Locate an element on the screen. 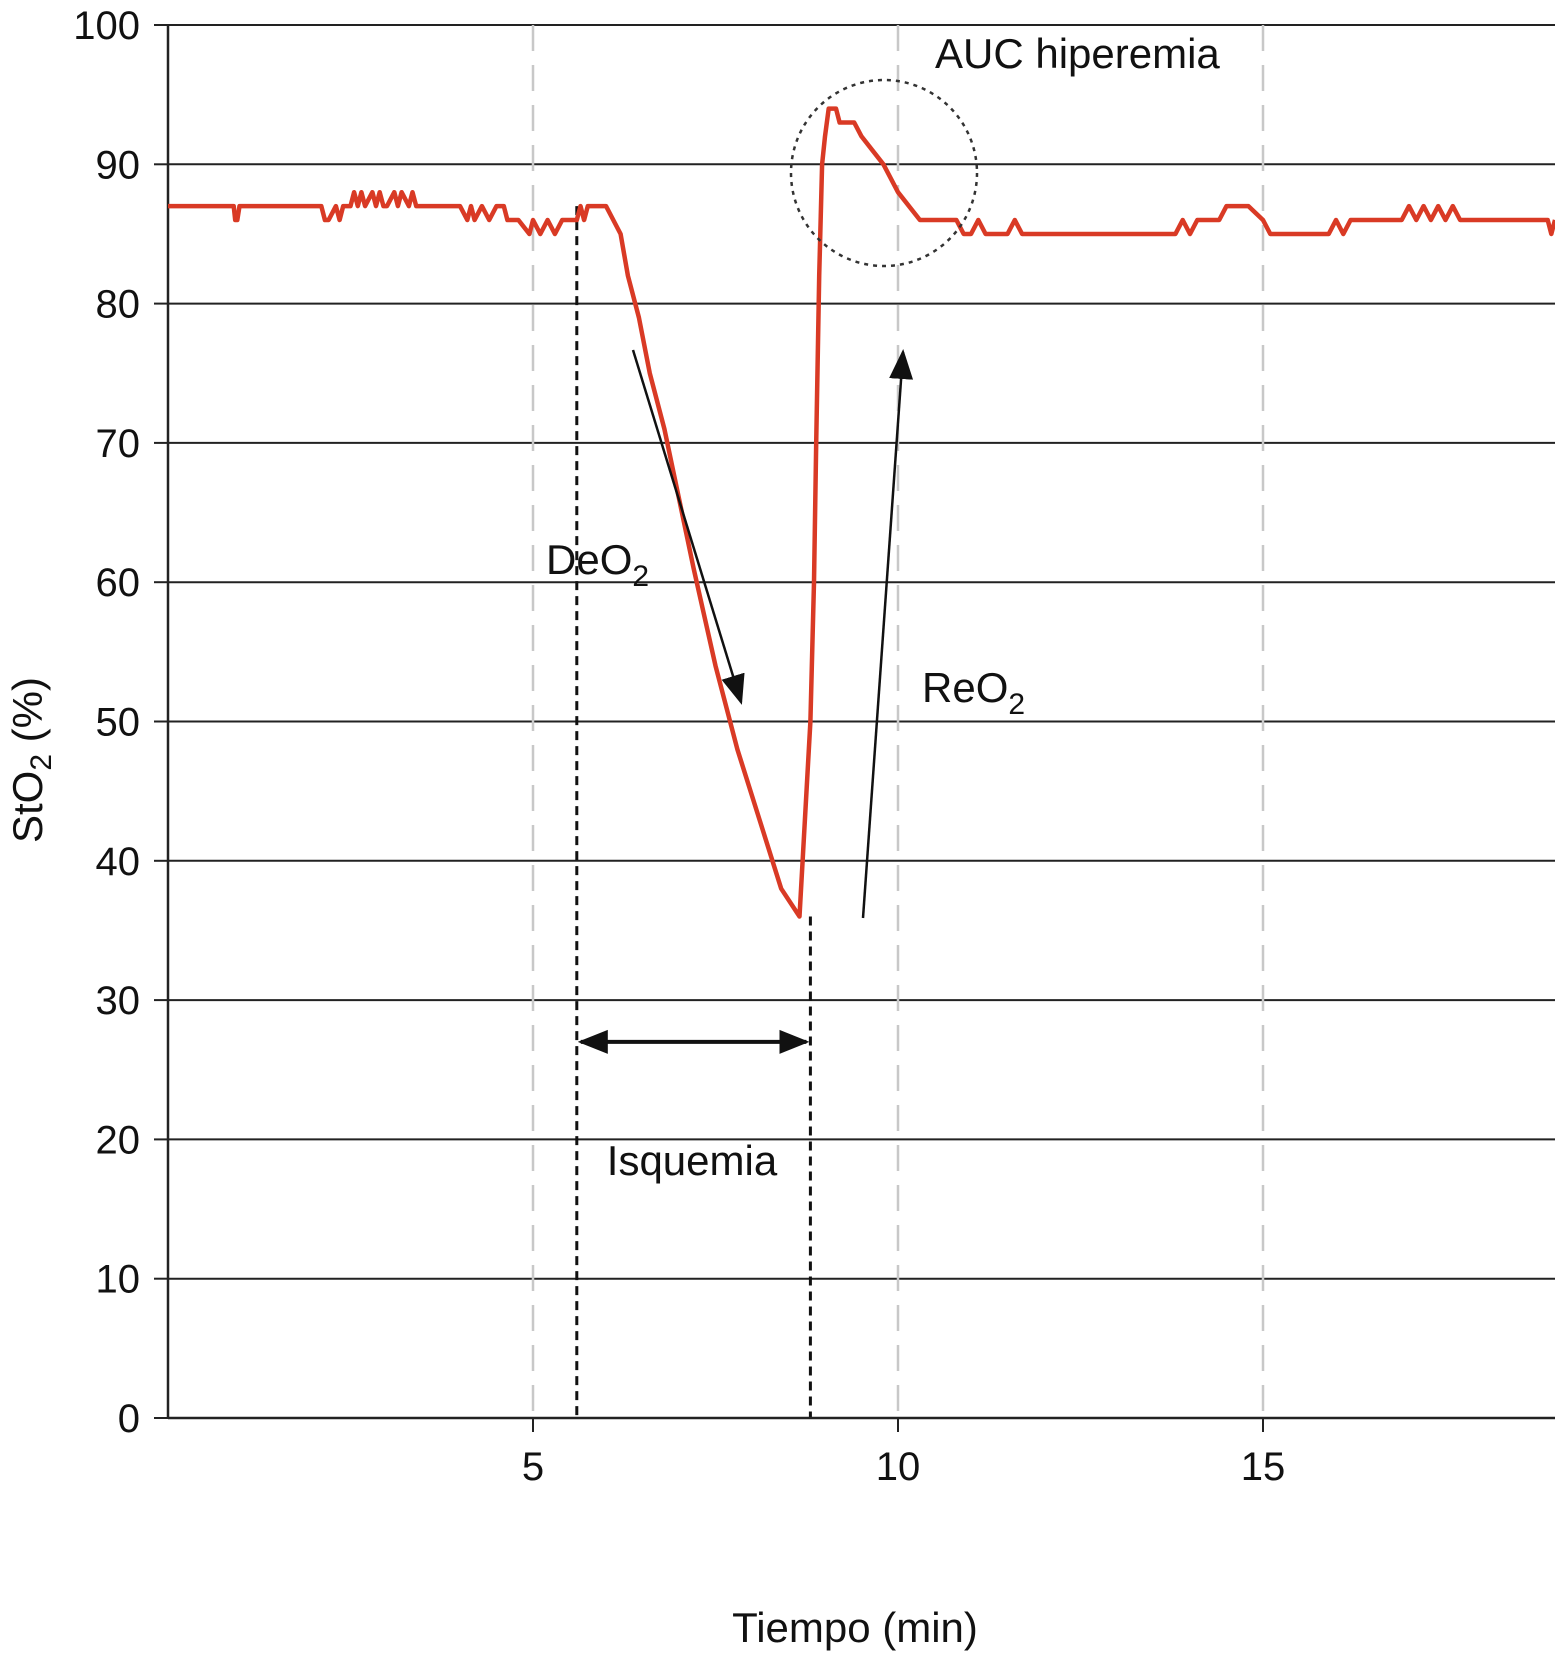 This screenshot has width=1555, height=1655. y-tick-label: 10 is located at coordinates (118, 1280).